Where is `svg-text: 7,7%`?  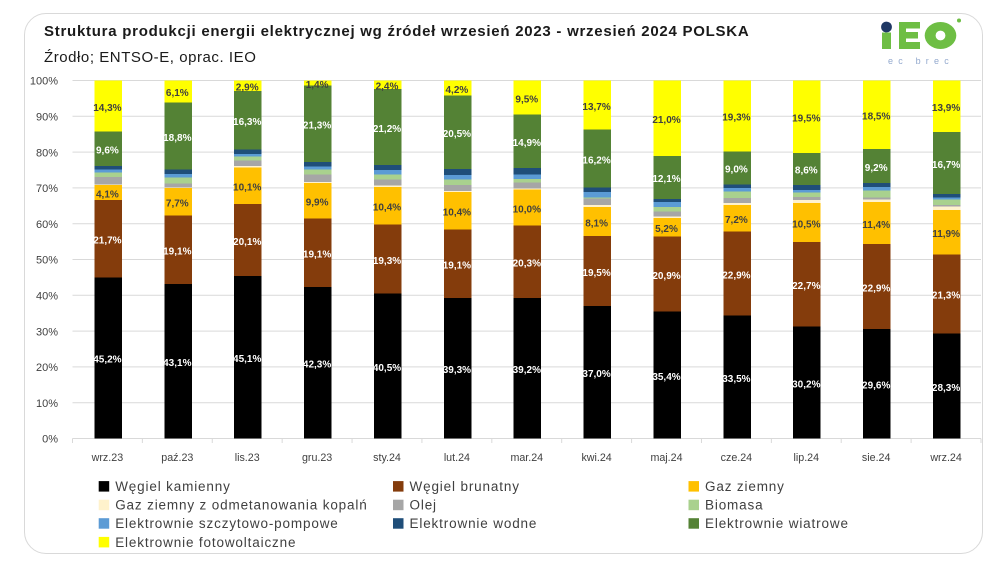 svg-text: 7,7% is located at coordinates (177, 204).